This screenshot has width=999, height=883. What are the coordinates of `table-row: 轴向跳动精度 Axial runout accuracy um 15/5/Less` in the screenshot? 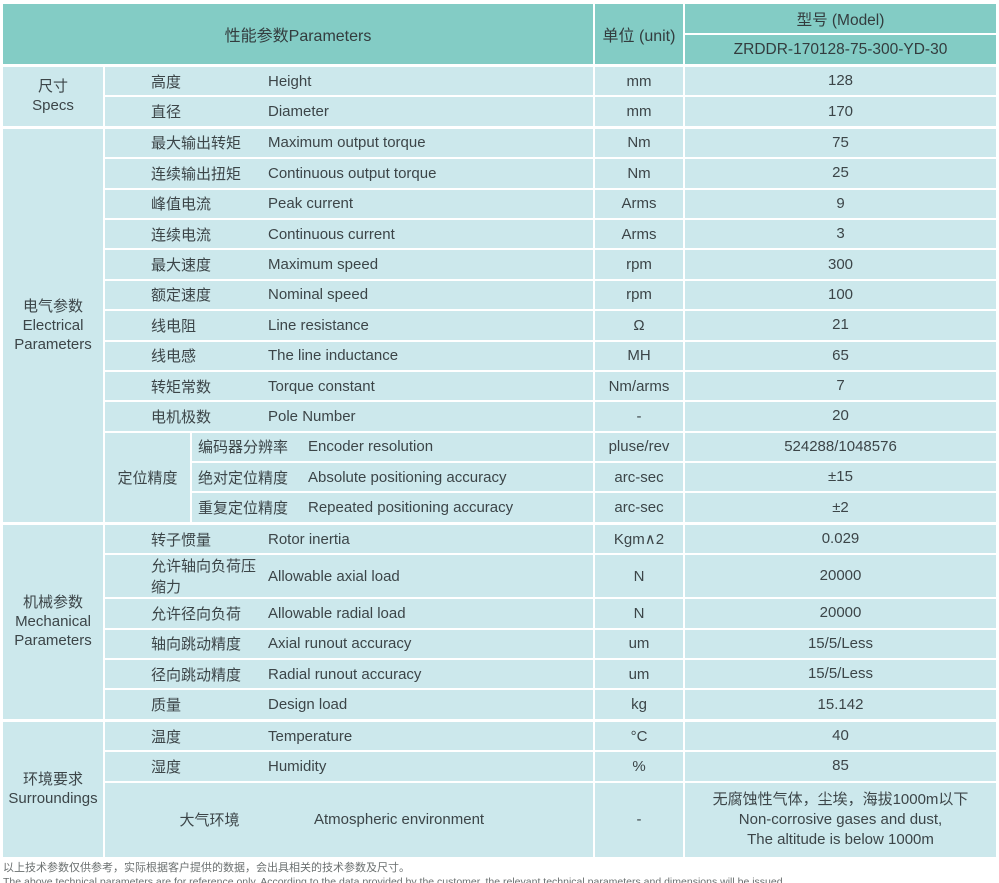 It's located at (550, 644).